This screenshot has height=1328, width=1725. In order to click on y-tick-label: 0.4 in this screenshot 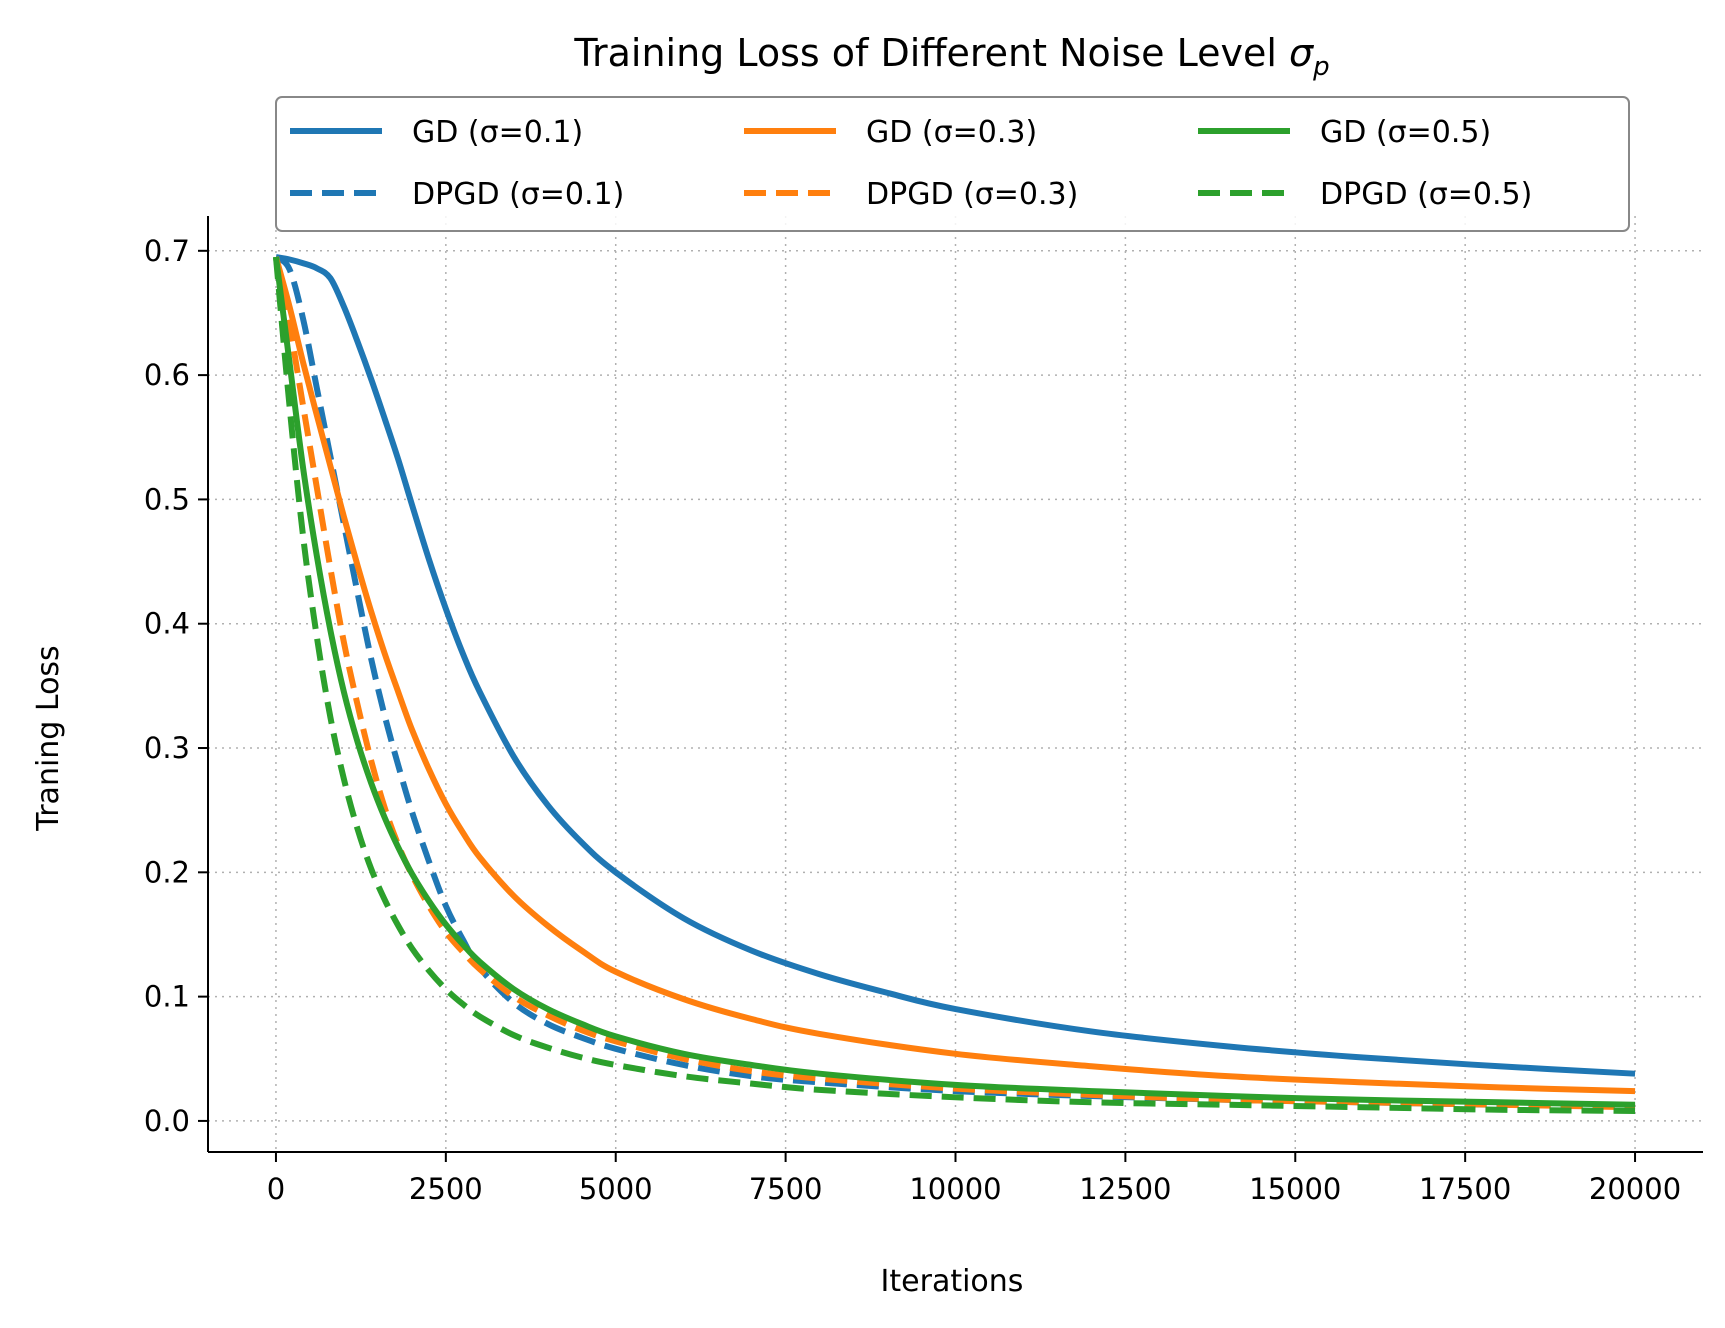, I will do `click(167, 624)`.